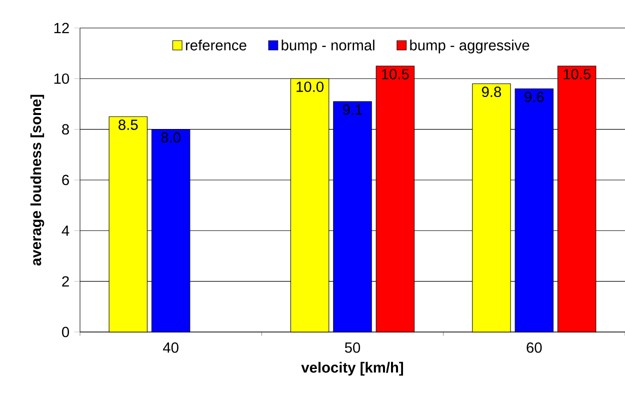 This screenshot has height=409, width=625. I want to click on data-label: 9.8, so click(492, 92).